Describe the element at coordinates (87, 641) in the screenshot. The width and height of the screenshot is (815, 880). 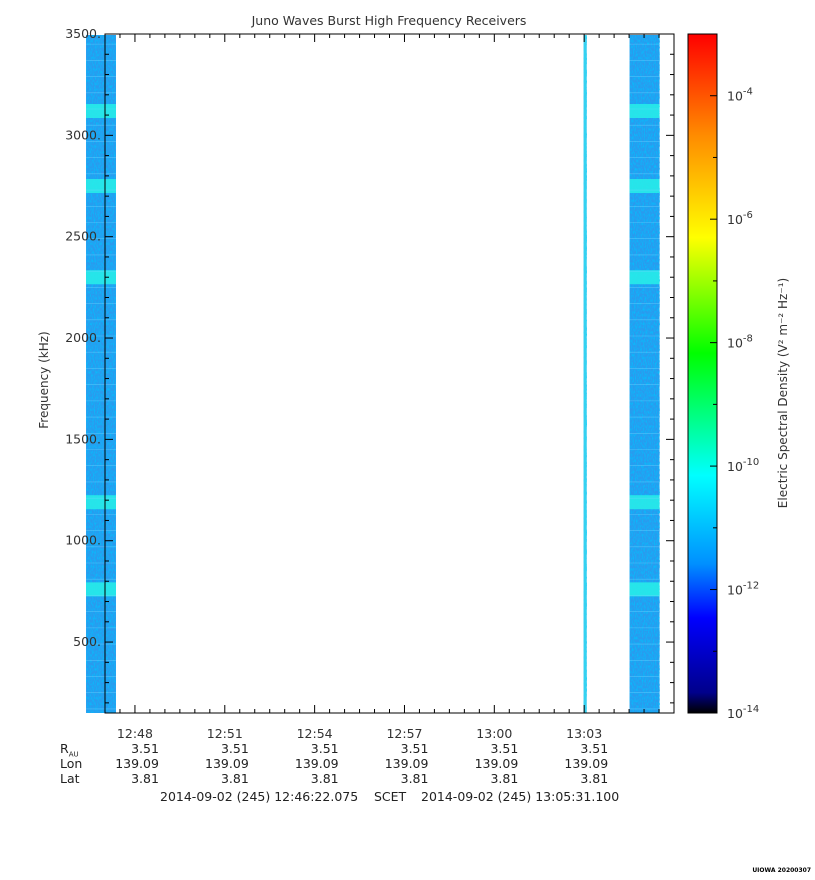
I see `y-tick-label: 500.` at that location.